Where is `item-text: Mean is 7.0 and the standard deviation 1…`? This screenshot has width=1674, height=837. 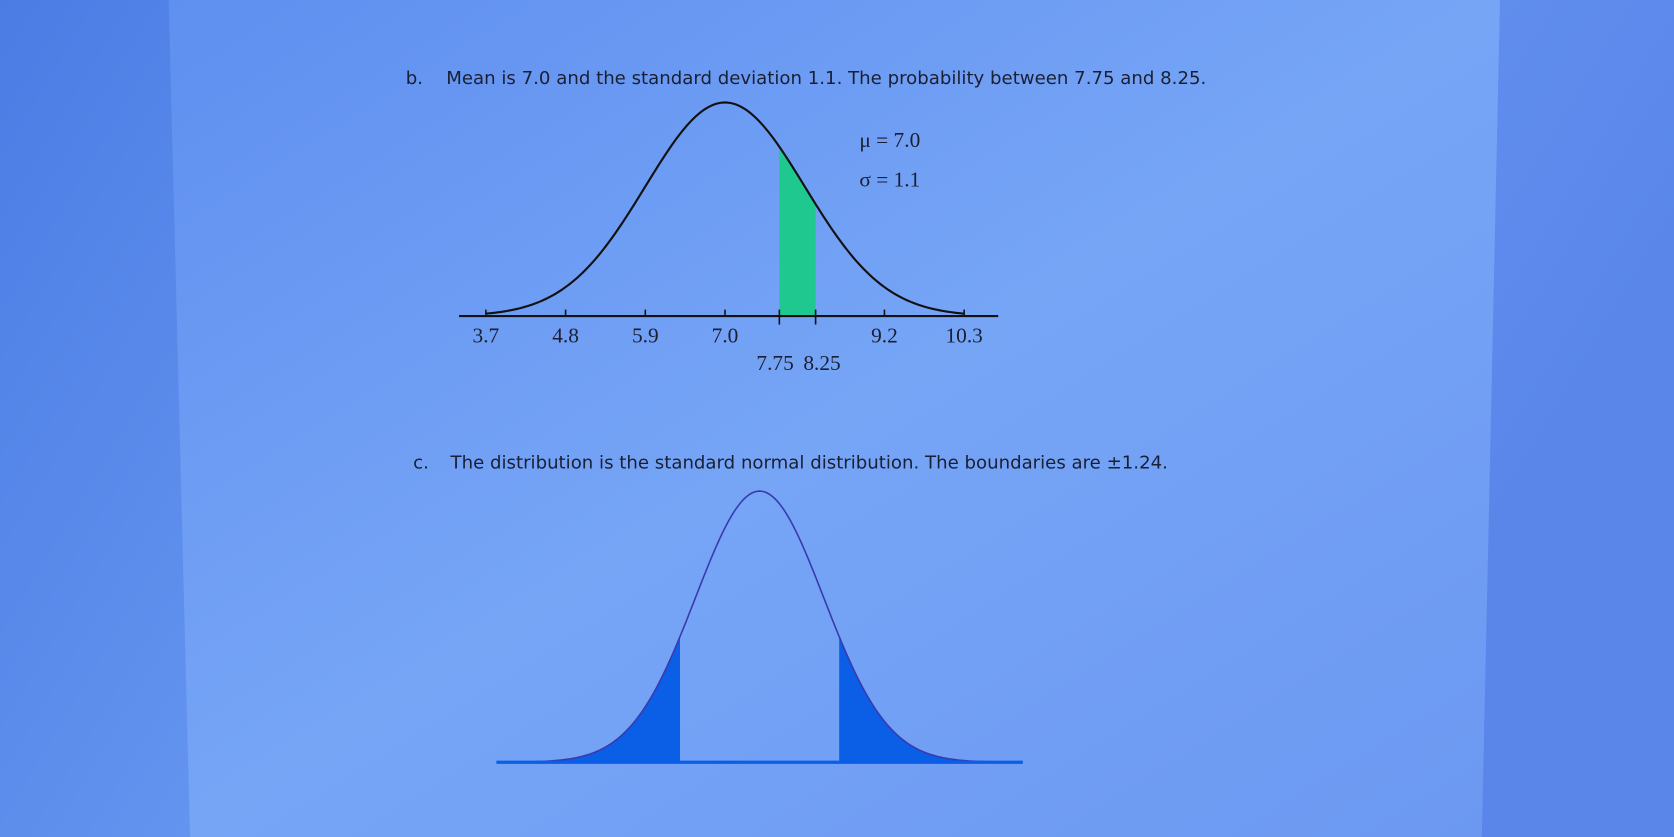
item-text: Mean is 7.0 and the standard deviation 1… is located at coordinates (826, 78).